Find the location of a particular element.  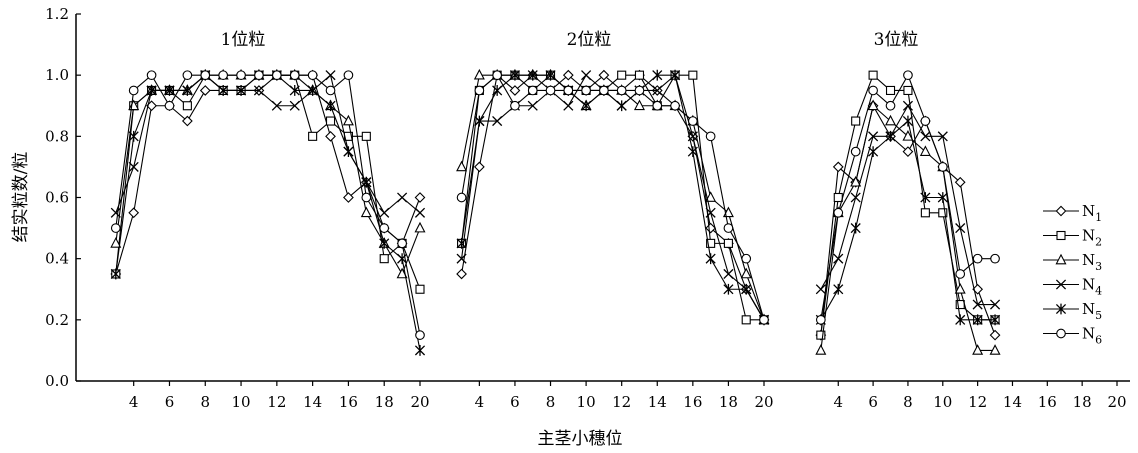

x-tick-label: 8 is located at coordinates (205, 402).